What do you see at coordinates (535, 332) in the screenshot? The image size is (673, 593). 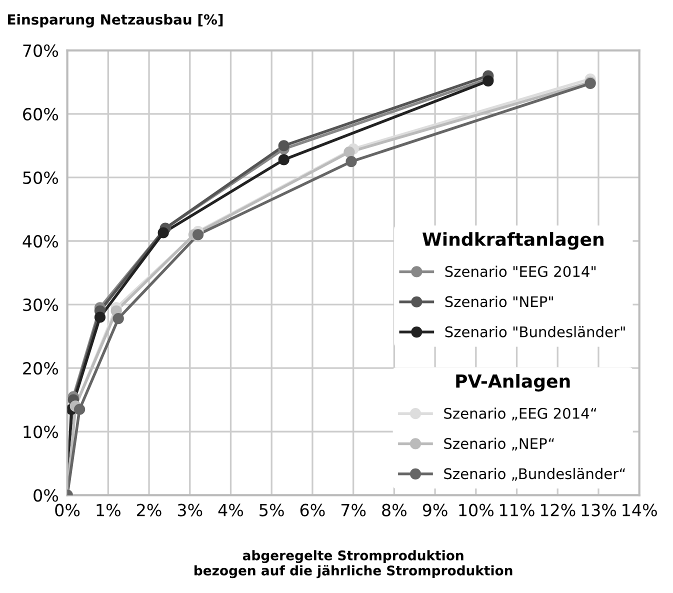 I see `legend-label: Szenario "Bundesländer"` at bounding box center [535, 332].